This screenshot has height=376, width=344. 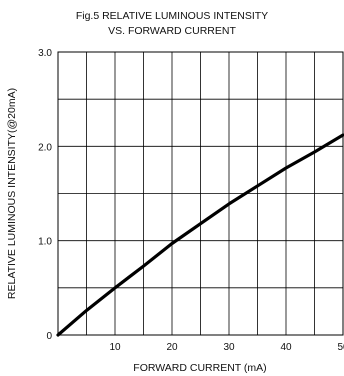 What do you see at coordinates (45, 242) in the screenshot?
I see `y-tick-label: 1.0` at bounding box center [45, 242].